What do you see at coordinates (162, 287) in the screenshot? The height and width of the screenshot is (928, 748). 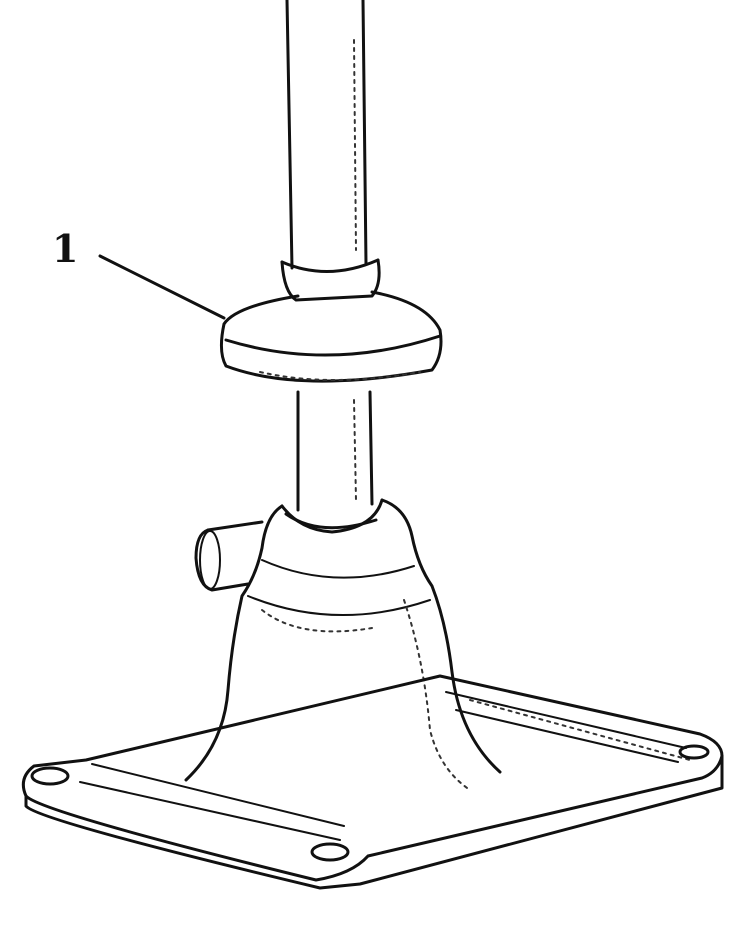 I see `callout-1-leader` at bounding box center [162, 287].